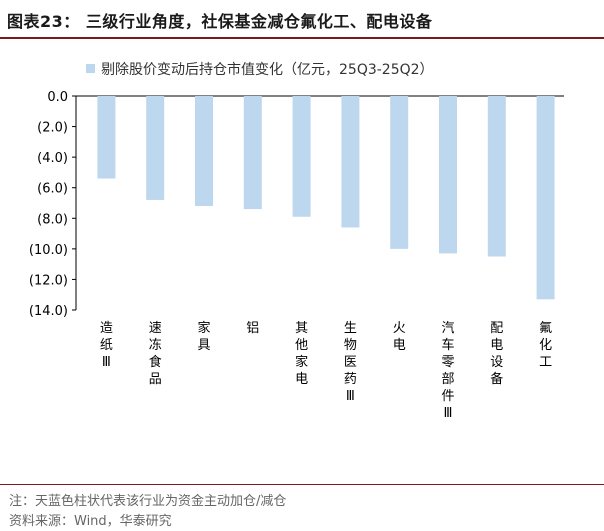 This screenshot has height=531, width=604. What do you see at coordinates (106, 345) in the screenshot?
I see `category-label: 造纸 Ⅲ` at bounding box center [106, 345].